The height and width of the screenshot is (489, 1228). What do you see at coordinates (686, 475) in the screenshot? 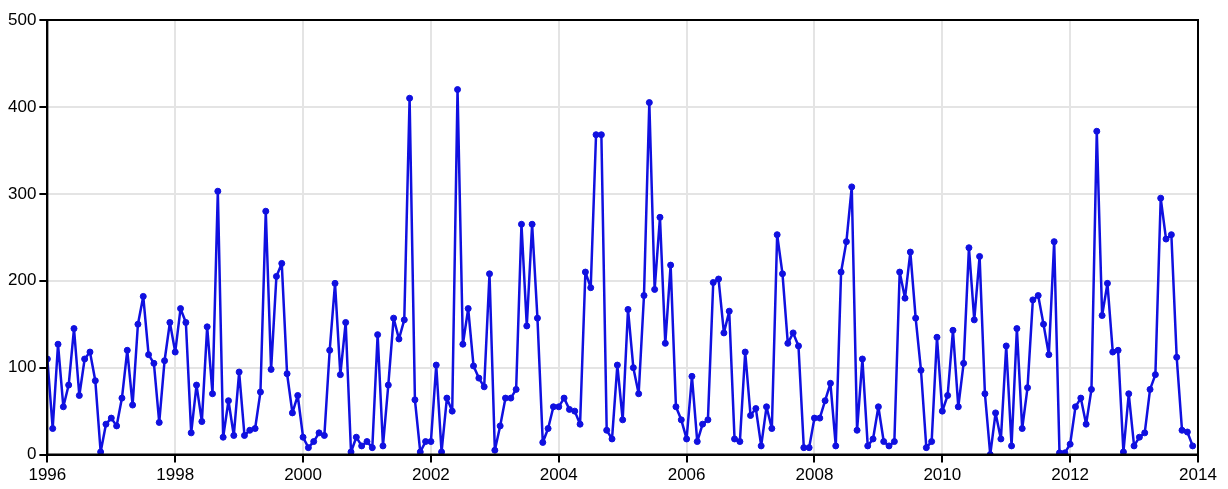
I see `x-tick-label: 2006` at bounding box center [686, 475].